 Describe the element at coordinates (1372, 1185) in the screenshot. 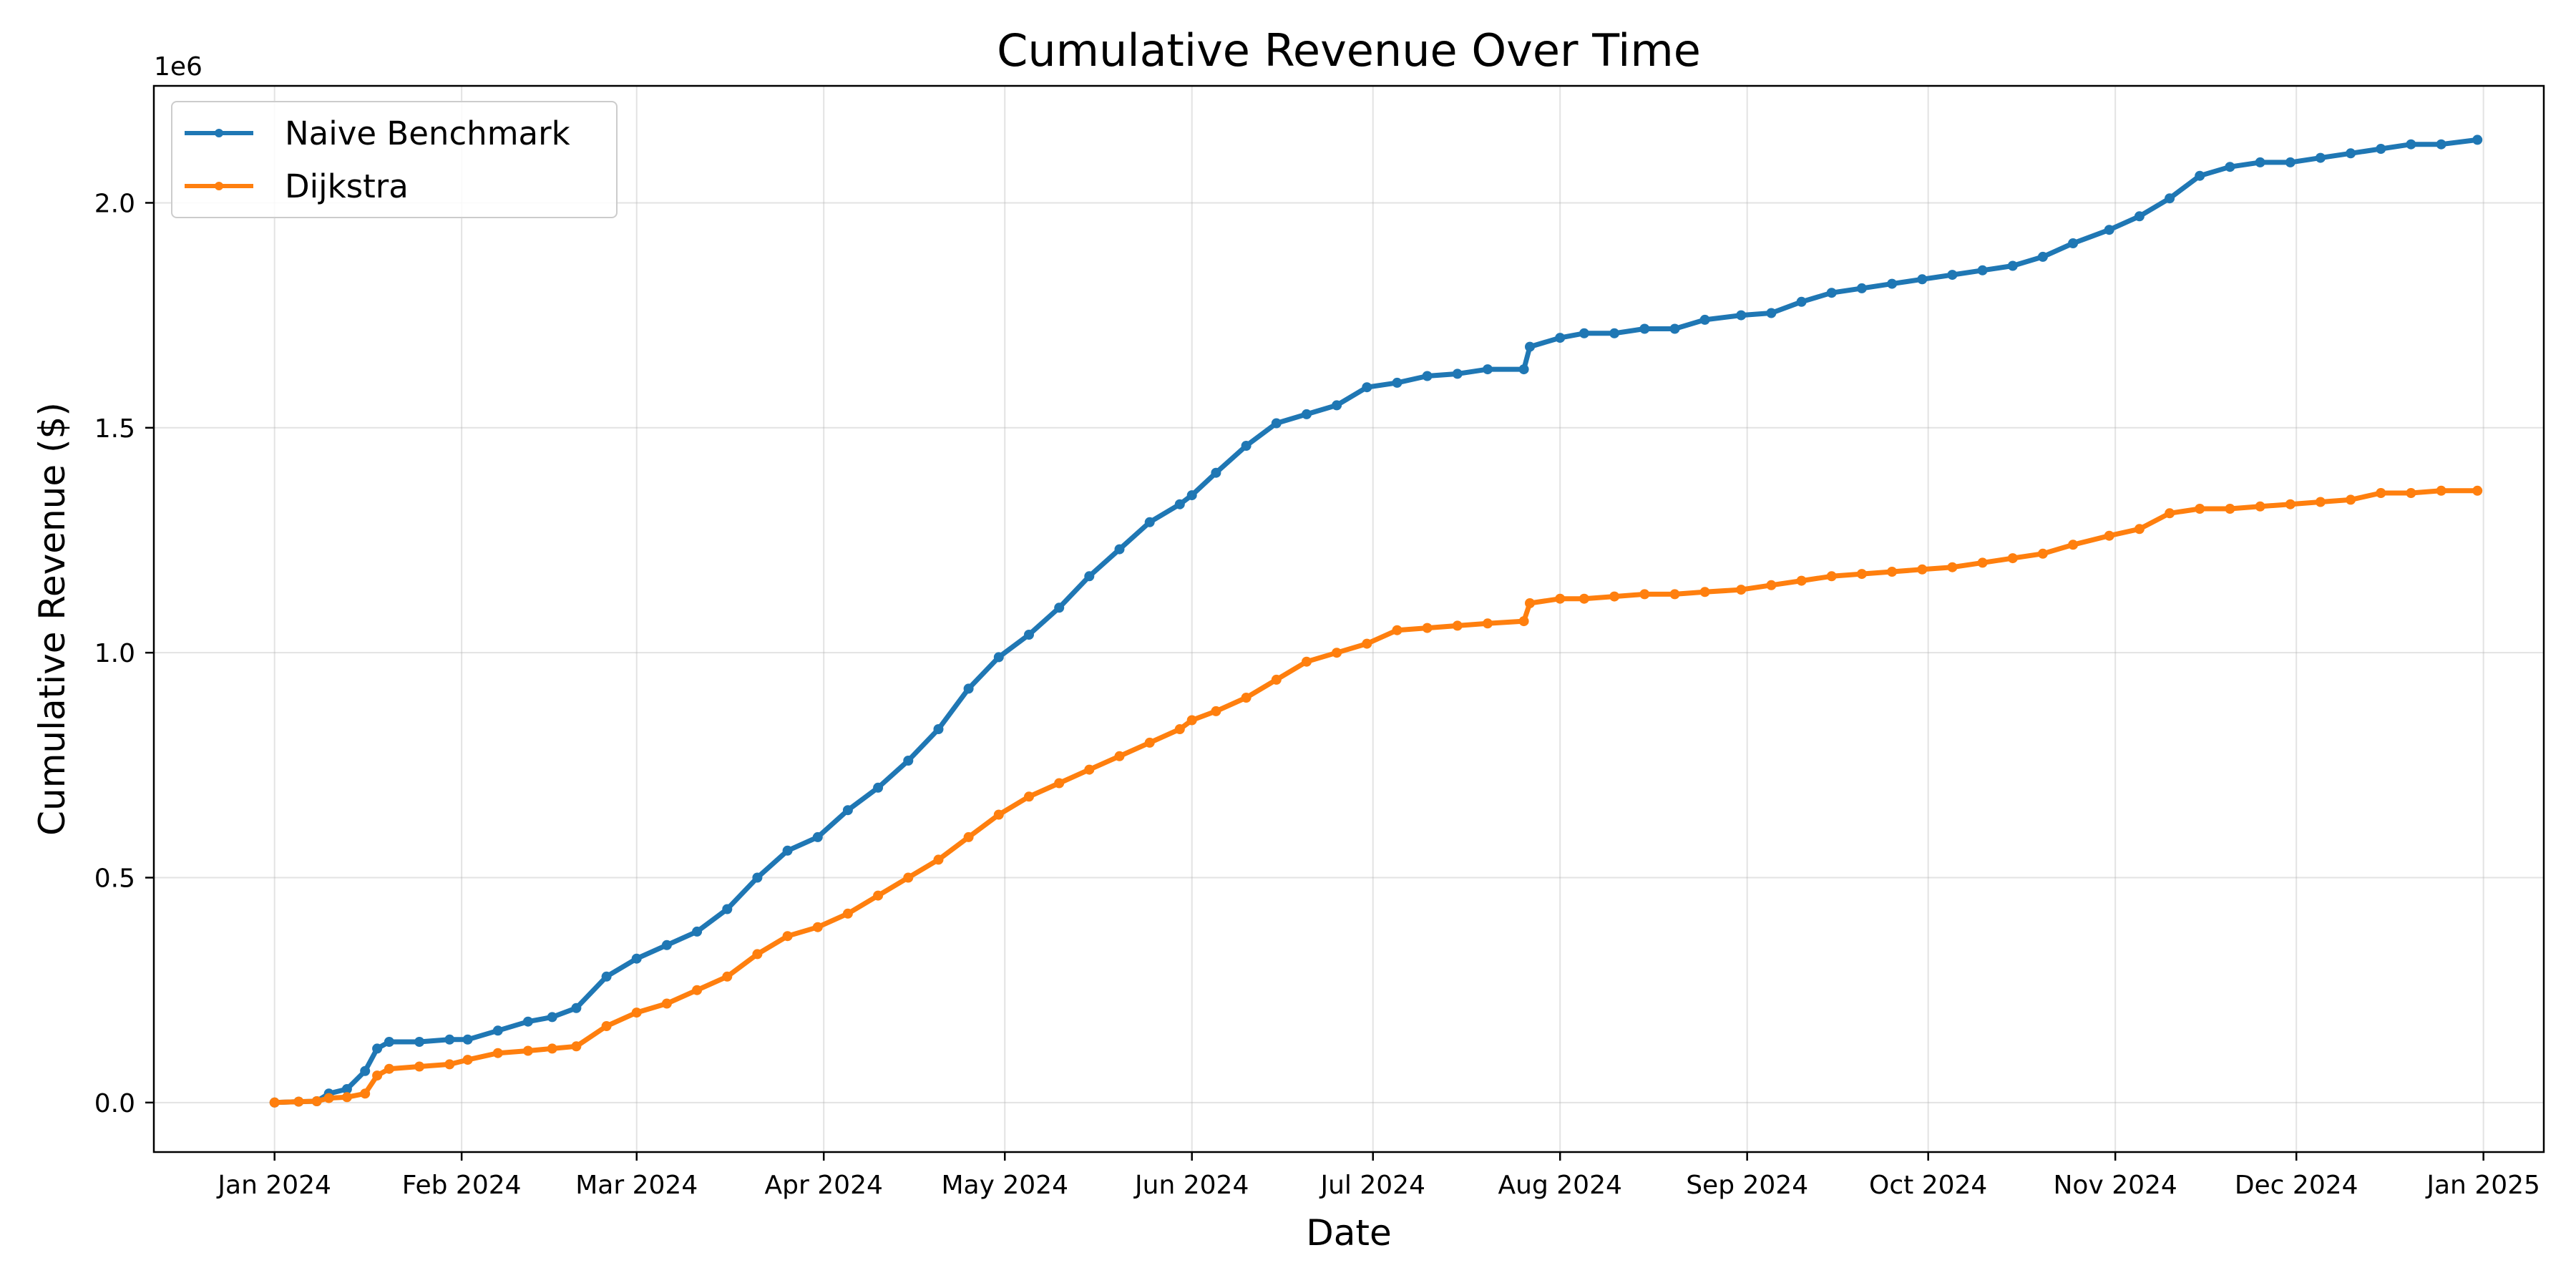

I see `x-tick-label: Jul 2024` at that location.